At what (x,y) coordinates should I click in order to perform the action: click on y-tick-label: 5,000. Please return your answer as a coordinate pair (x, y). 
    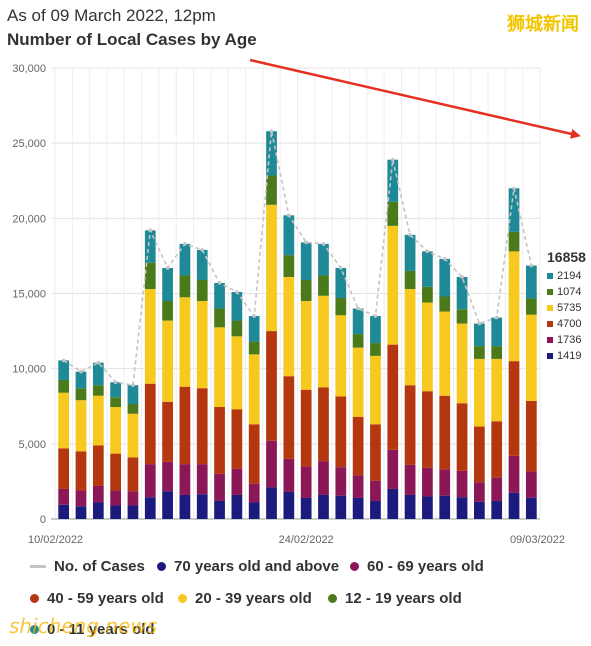
    Looking at the image, I should click on (32, 445).